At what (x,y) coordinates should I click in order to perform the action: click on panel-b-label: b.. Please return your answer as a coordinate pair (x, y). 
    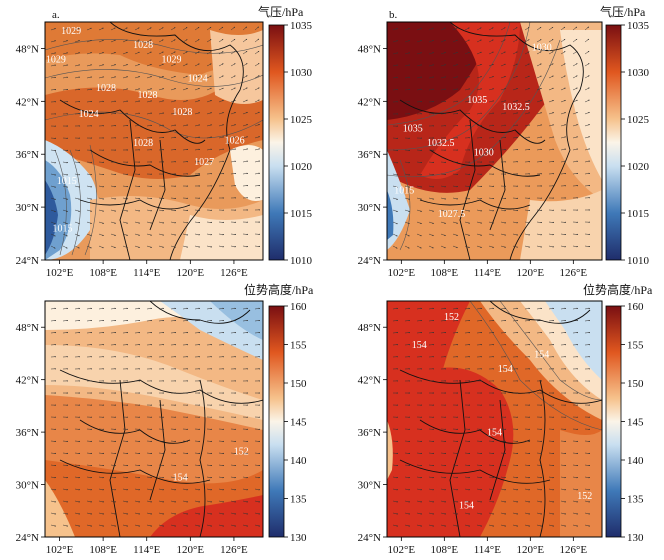
    Looking at the image, I should click on (393, 15).